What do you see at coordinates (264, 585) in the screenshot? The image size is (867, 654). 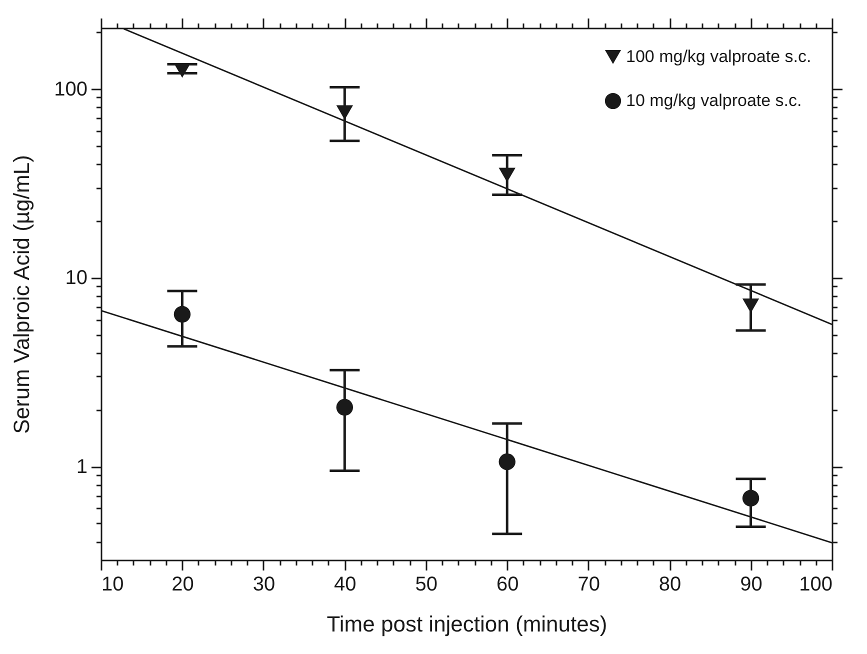 I see `x-tick-label: 30` at bounding box center [264, 585].